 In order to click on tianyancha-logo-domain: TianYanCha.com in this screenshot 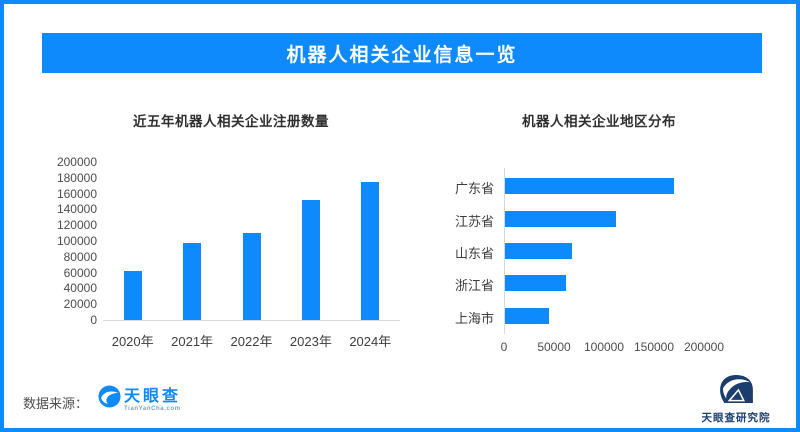, I will do `click(152, 409)`.